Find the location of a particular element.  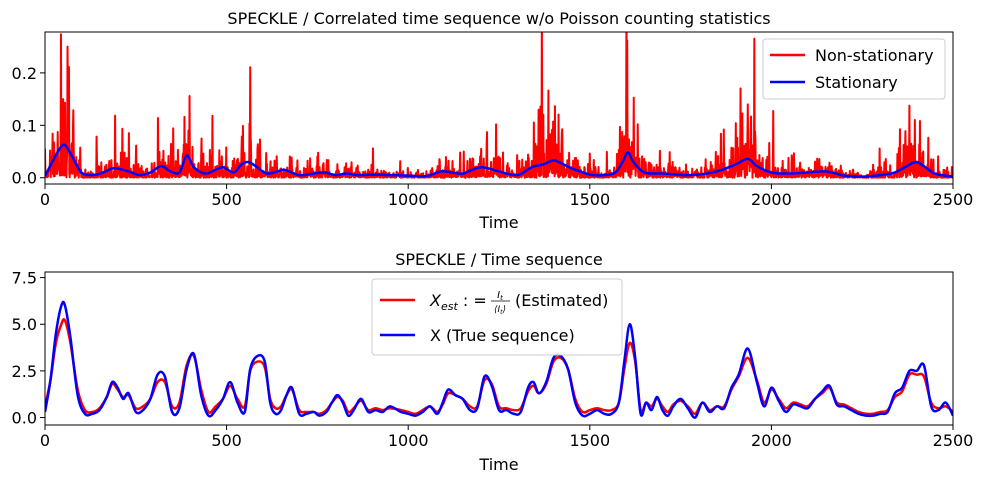

top-legend-label-non-stationary: Non-stationary is located at coordinates (874, 55).